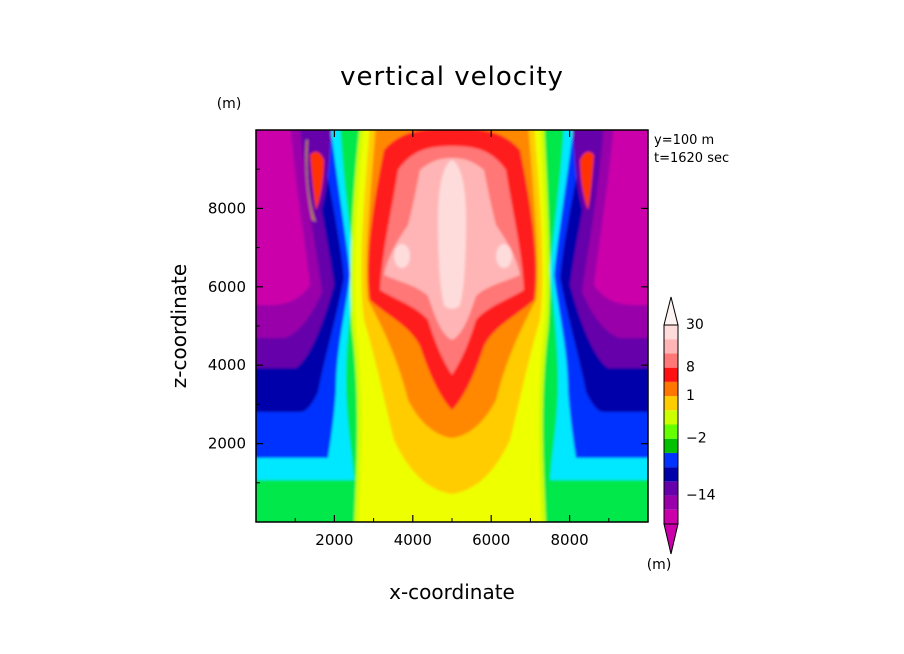 The image size is (904, 654). I want to click on colorbar-min-arrow, so click(671, 539).